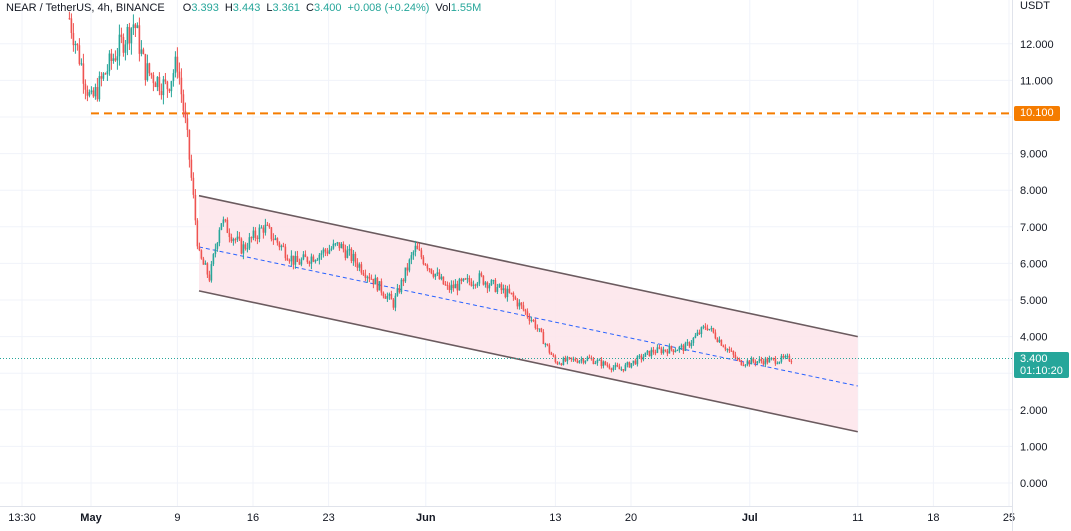 The image size is (1071, 531). I want to click on time-tick-label: May, so click(91, 518).